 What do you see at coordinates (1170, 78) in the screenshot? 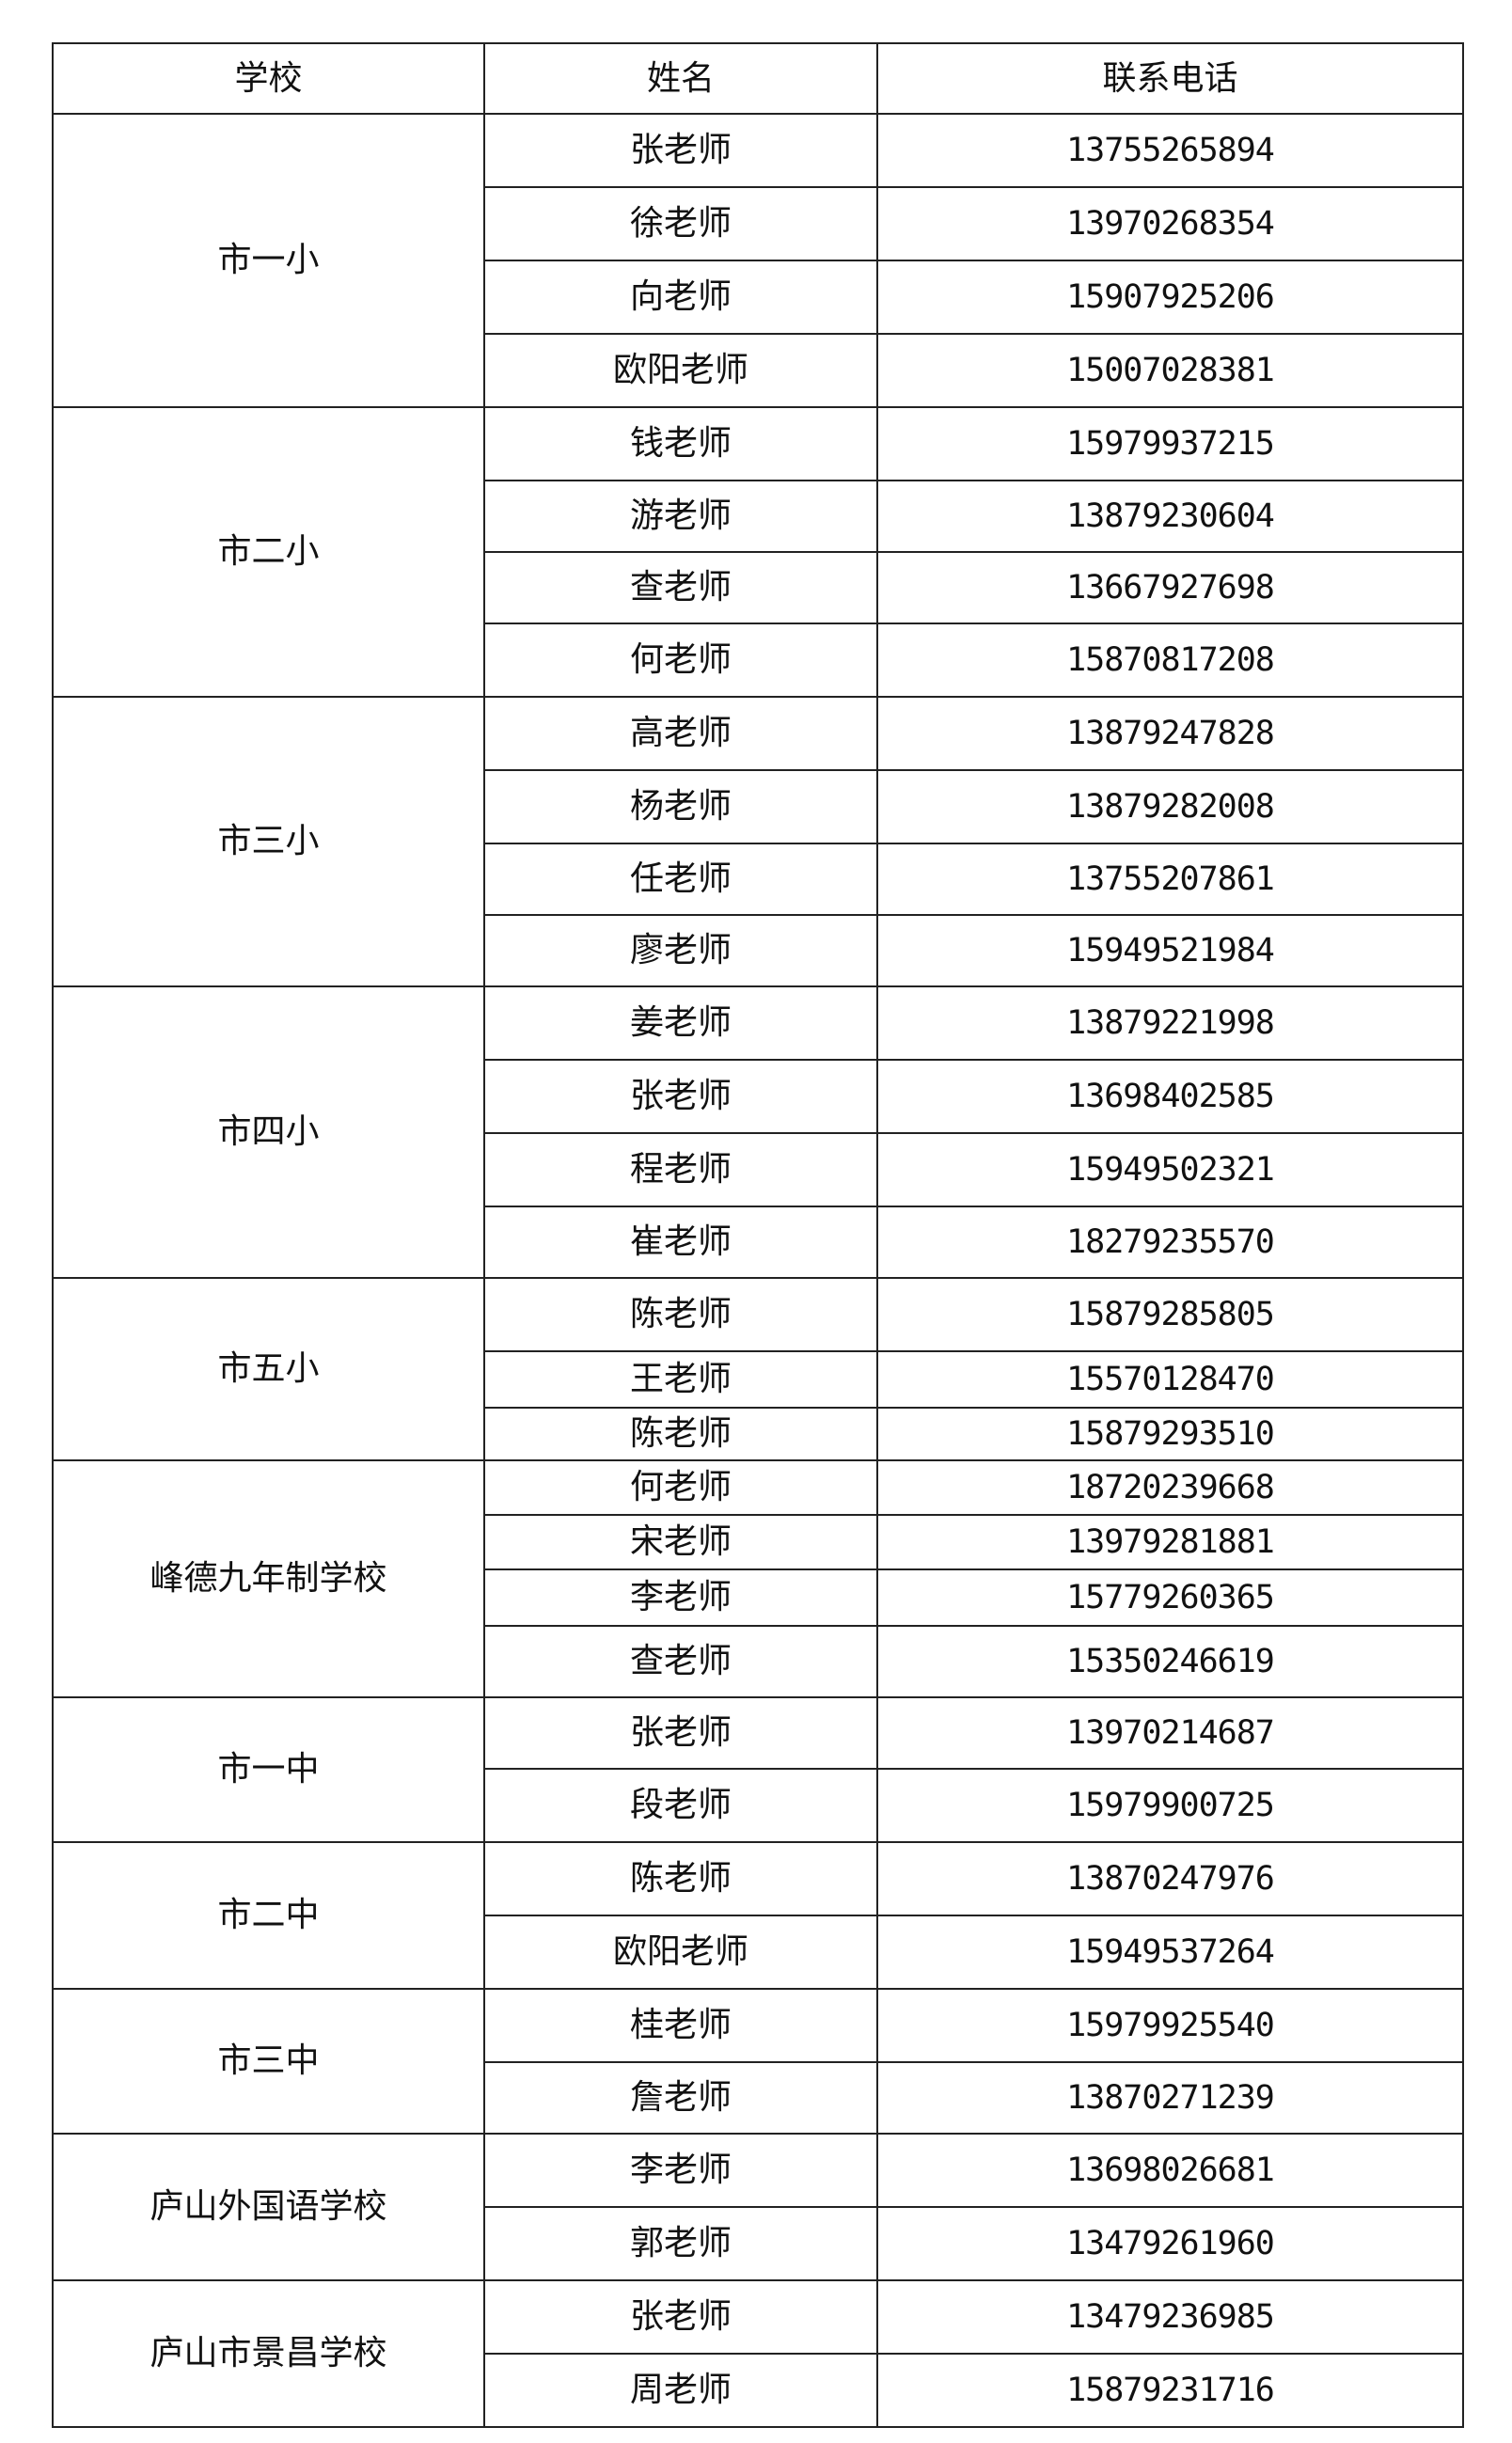
I see `header-phone: 联系电话` at bounding box center [1170, 78].